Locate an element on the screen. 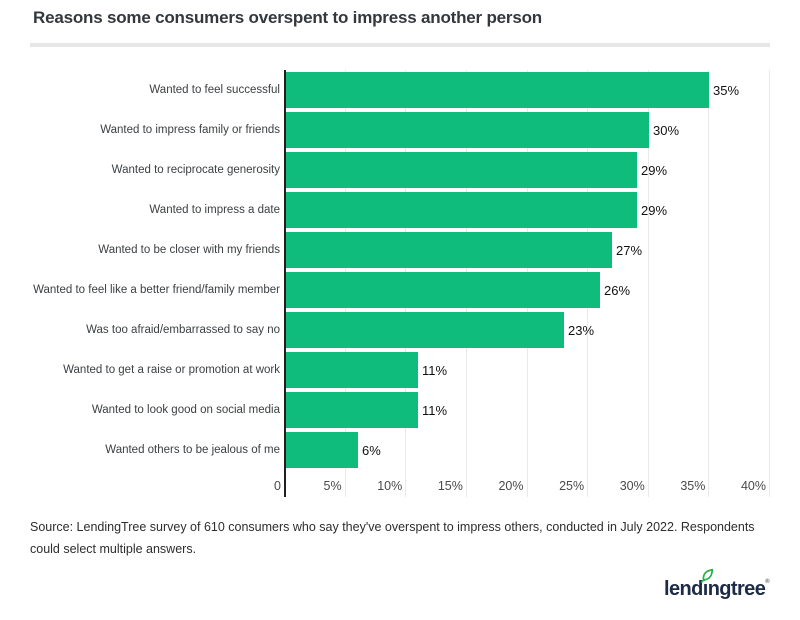 This screenshot has height=620, width=800. gridline-35pct is located at coordinates (709, 283).